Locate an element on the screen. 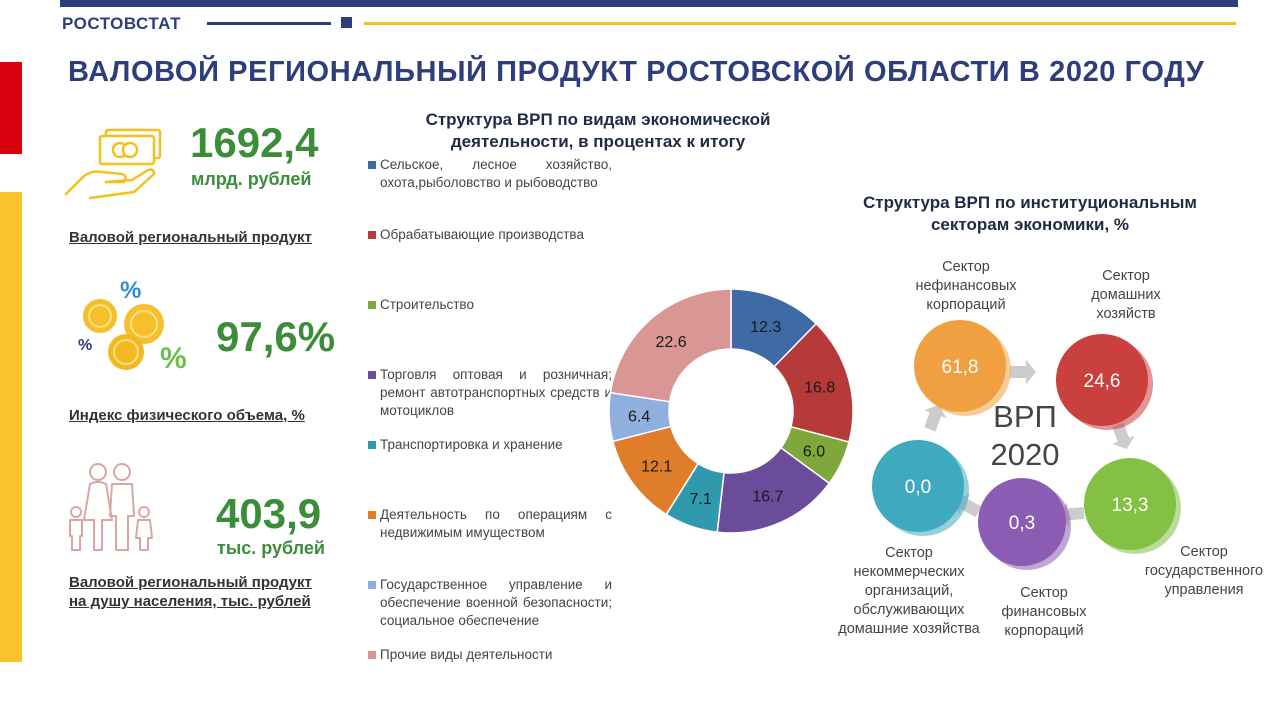 Image resolution: width=1281 pixels, height=718 pixels. donut-title-line2: деятельности, в процентах к итогу is located at coordinates (598, 141).